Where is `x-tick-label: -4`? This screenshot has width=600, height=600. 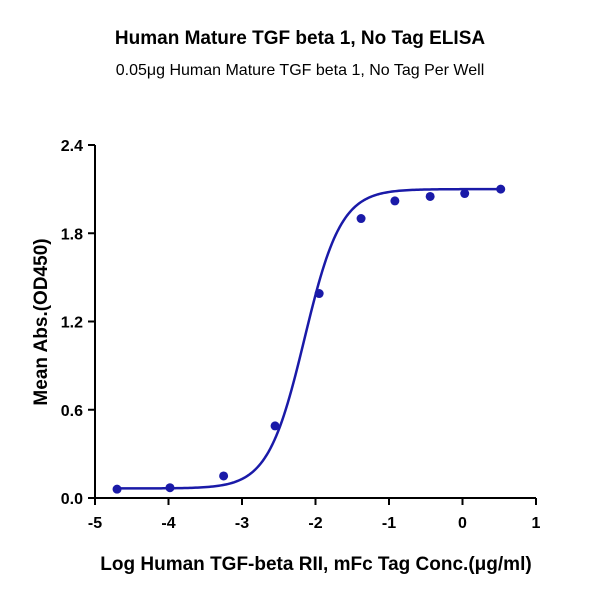
x-tick-label: -4 is located at coordinates (168, 523).